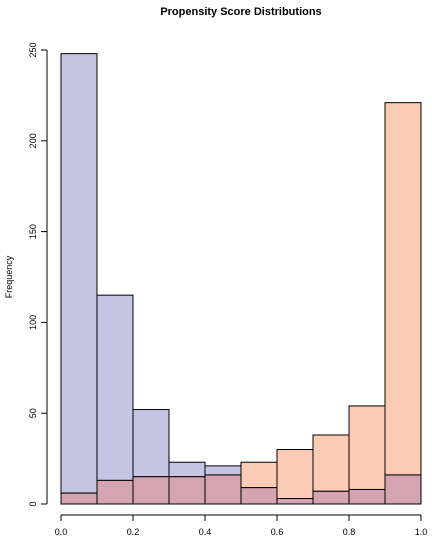 This screenshot has width=432, height=550. Describe the element at coordinates (61, 532) in the screenshot. I see `x-tick-label: 0.0` at that location.